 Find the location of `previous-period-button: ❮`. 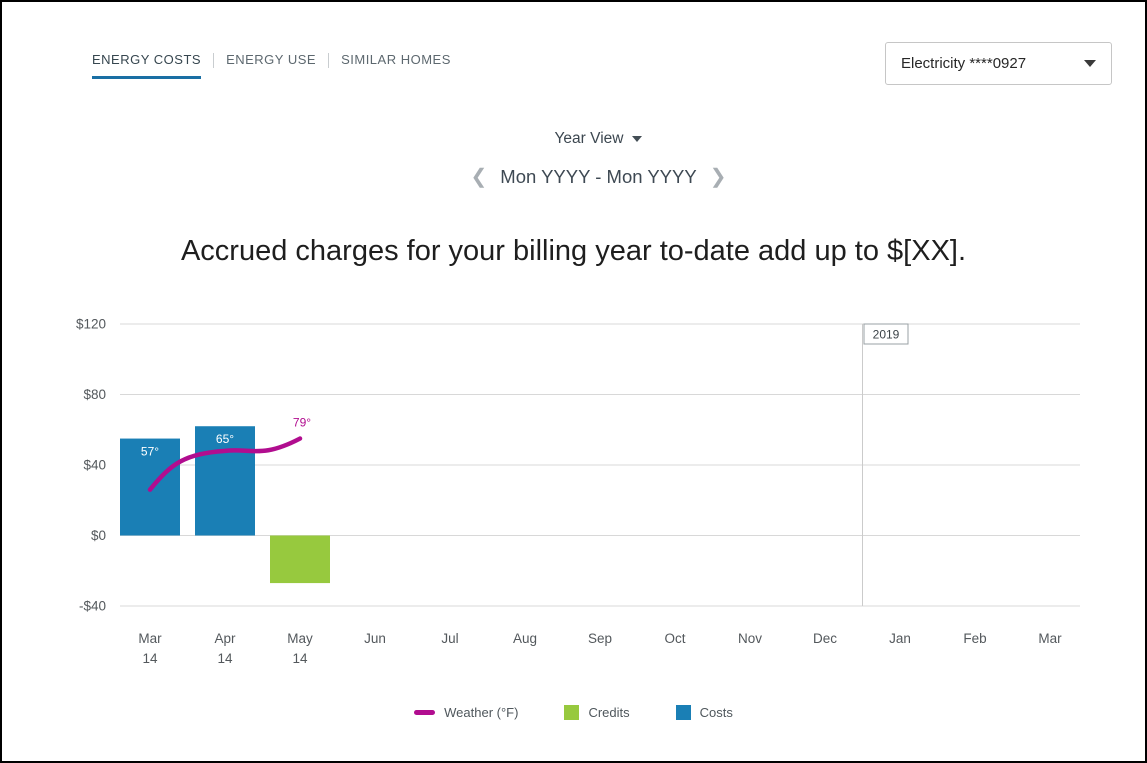

previous-period-button: ❮ is located at coordinates (479, 177).